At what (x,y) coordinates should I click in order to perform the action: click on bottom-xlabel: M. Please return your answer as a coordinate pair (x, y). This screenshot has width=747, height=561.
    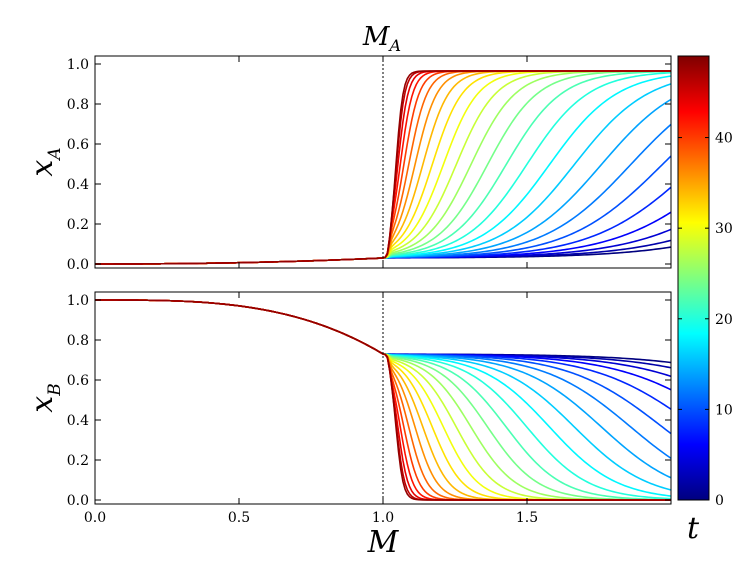
    Looking at the image, I should click on (383, 542).